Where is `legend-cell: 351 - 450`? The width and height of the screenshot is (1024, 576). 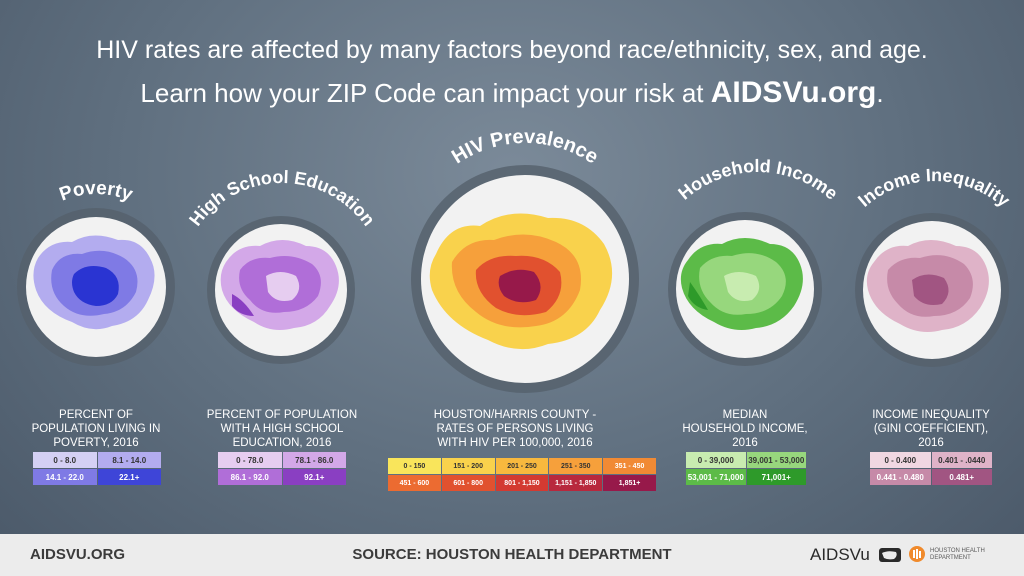
legend-cell: 351 - 450 is located at coordinates (629, 466).